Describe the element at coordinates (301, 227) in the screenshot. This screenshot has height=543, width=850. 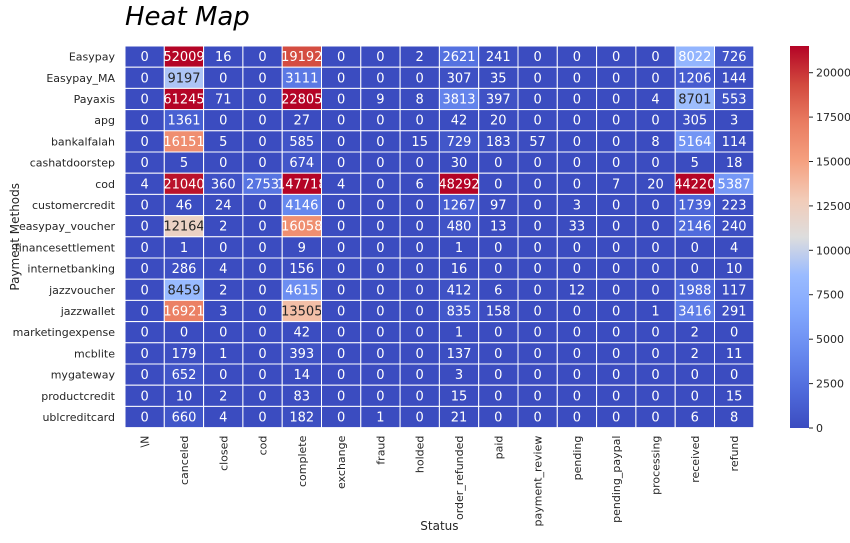
I see `cell-value-label: 16058` at that location.